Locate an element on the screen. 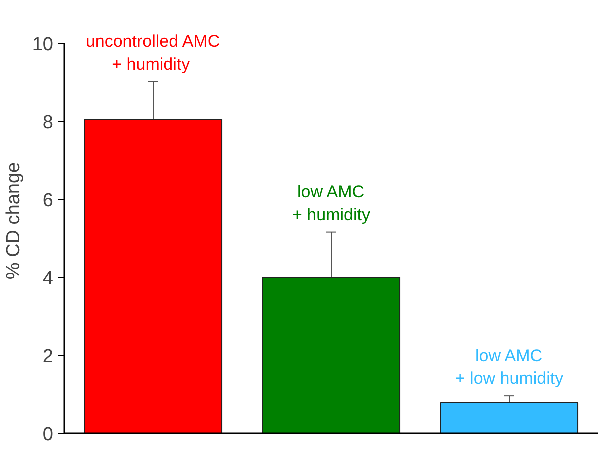 This screenshot has width=613, height=455. y-tick-label: 0 is located at coordinates (48, 435).